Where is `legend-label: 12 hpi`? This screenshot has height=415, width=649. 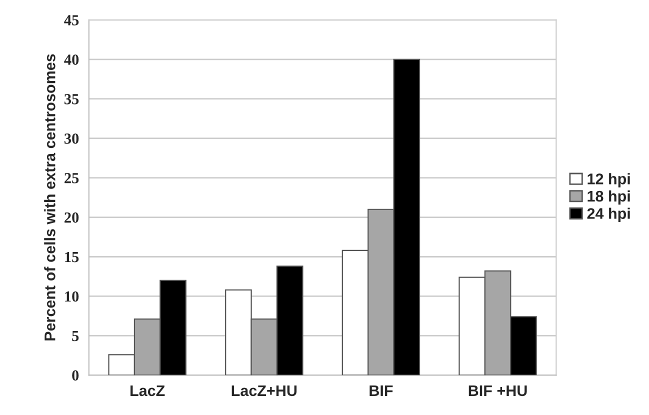 legend-label: 12 hpi is located at coordinates (609, 180).